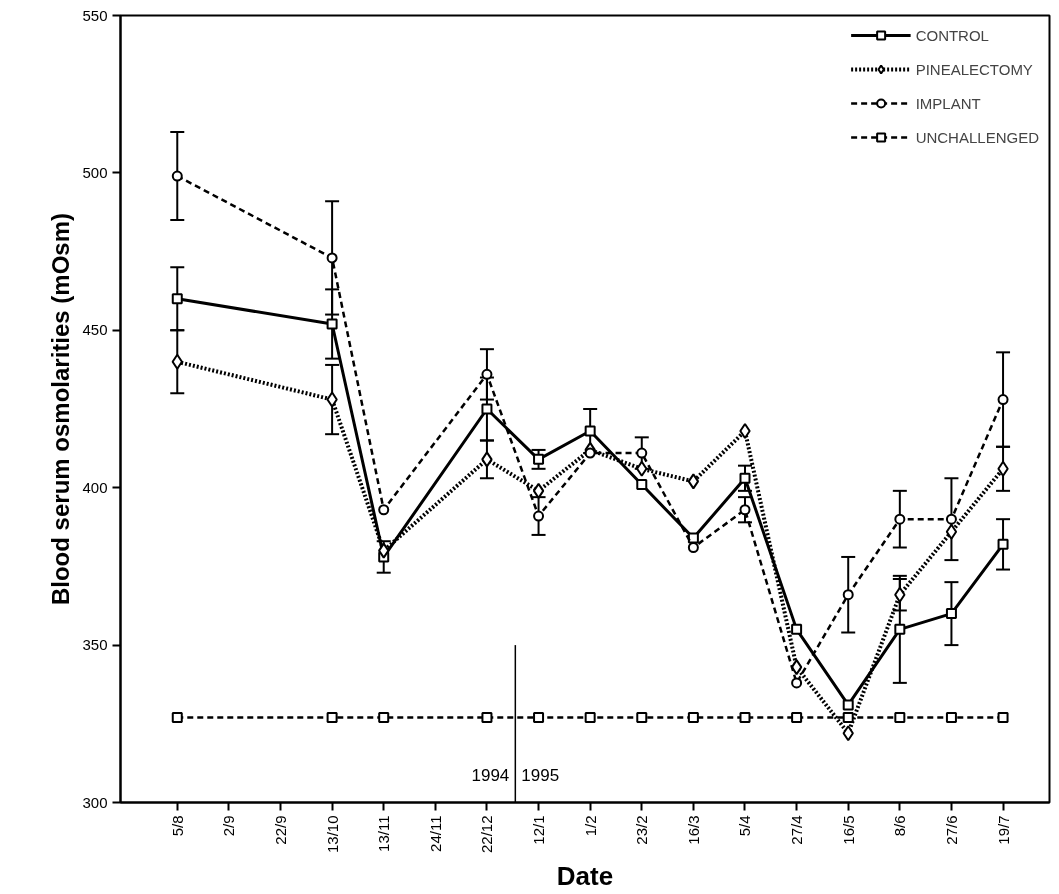 This screenshot has height=894, width=1059. I want to click on x-tick-label: 27/4, so click(797, 830).